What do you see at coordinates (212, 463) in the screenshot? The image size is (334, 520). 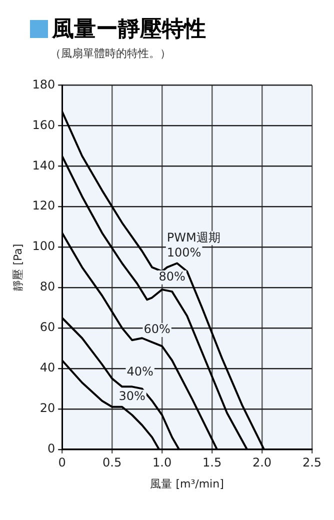 I see `x-tick-label: 1.5` at bounding box center [212, 463].